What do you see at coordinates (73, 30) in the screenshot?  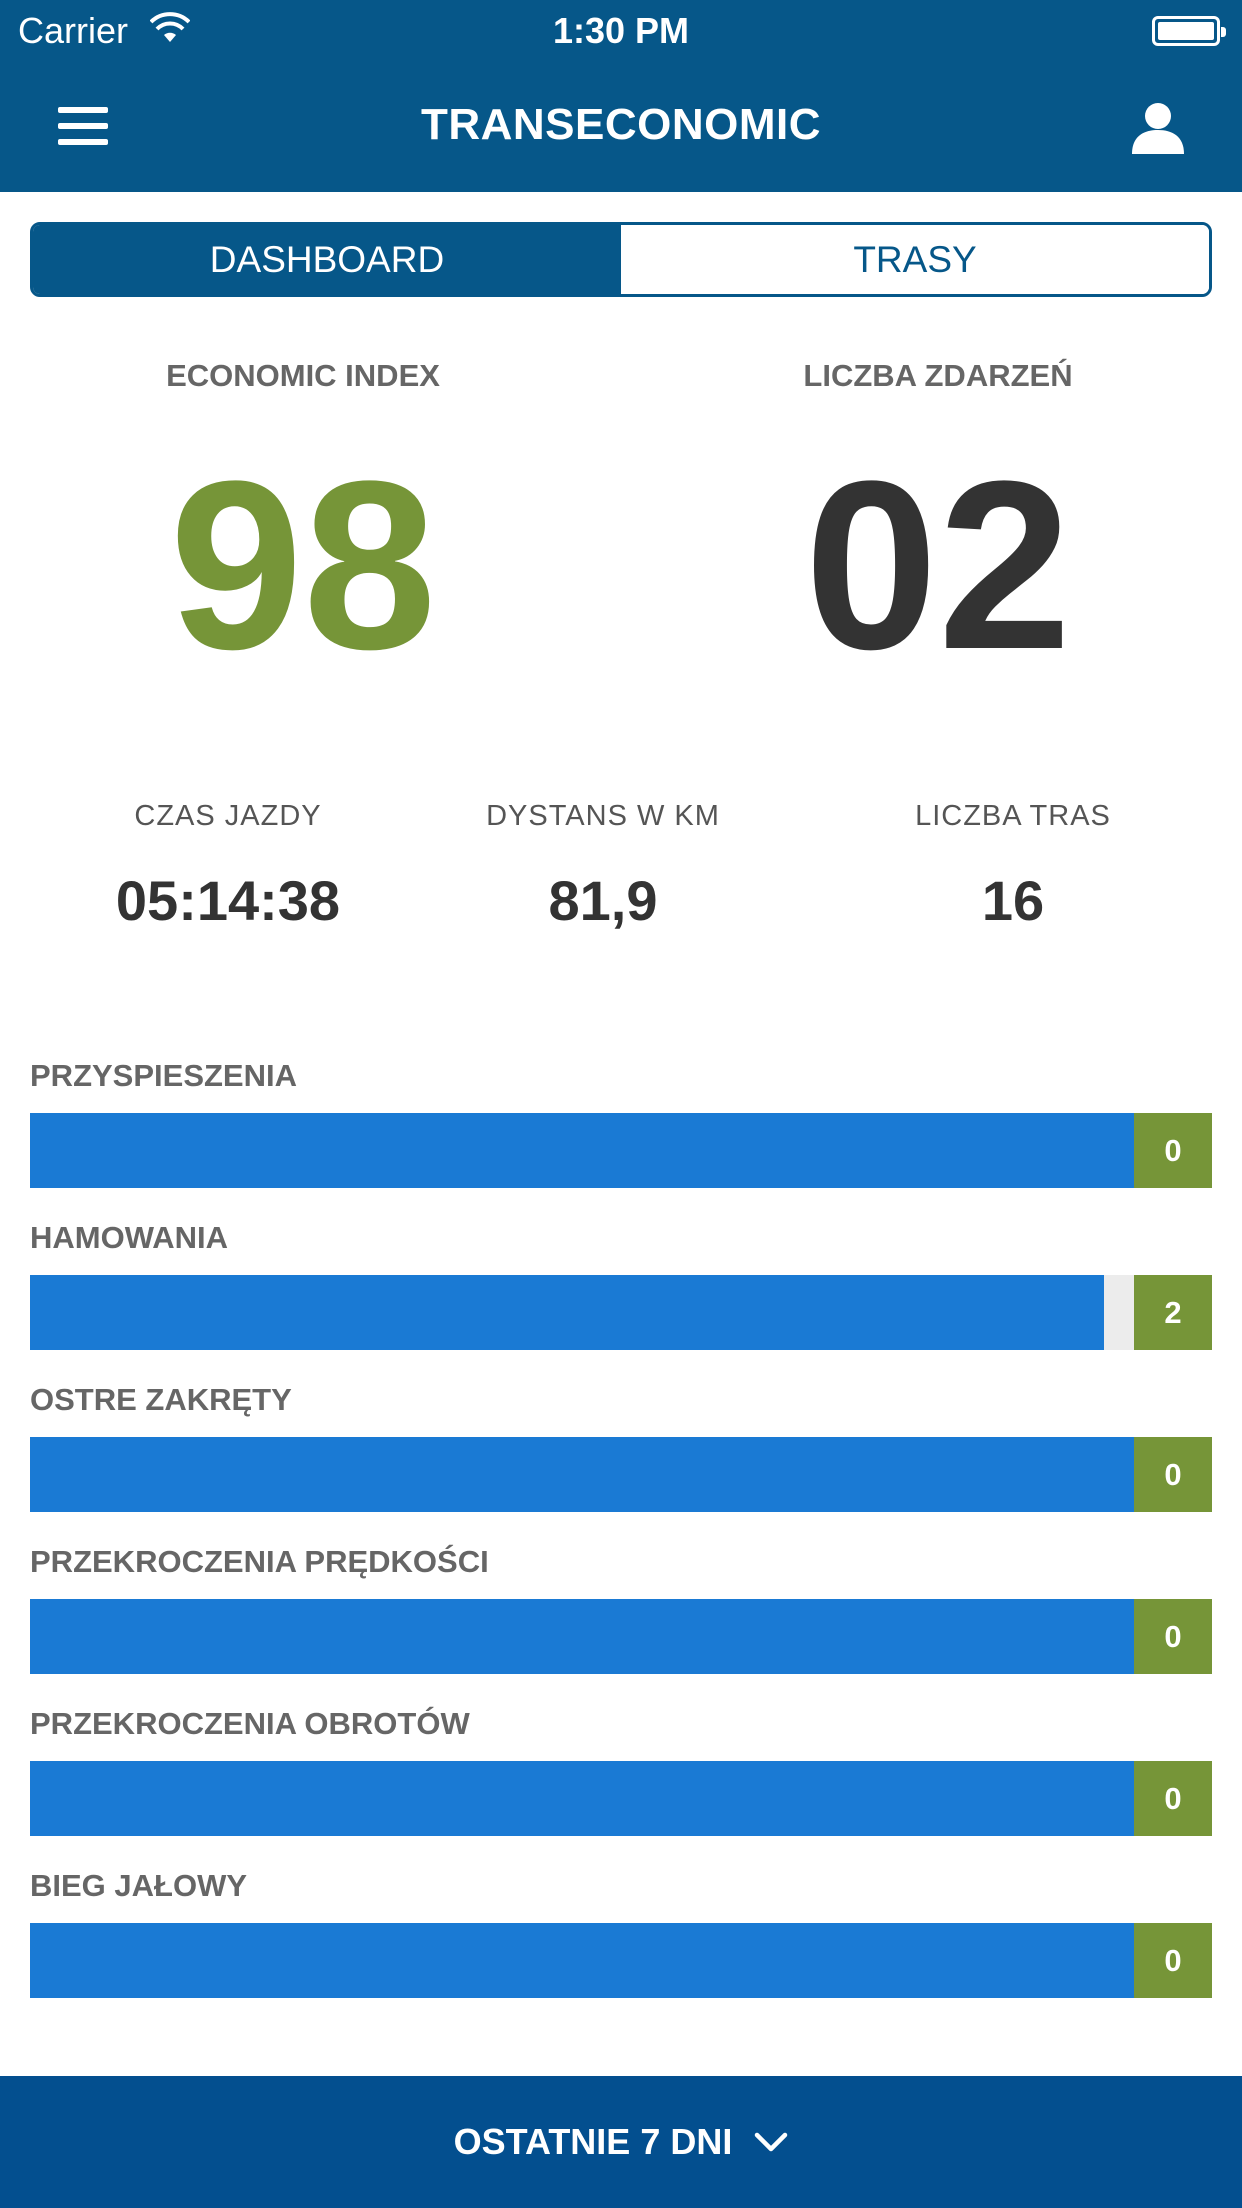 I see `carrier-label: Carrier` at bounding box center [73, 30].